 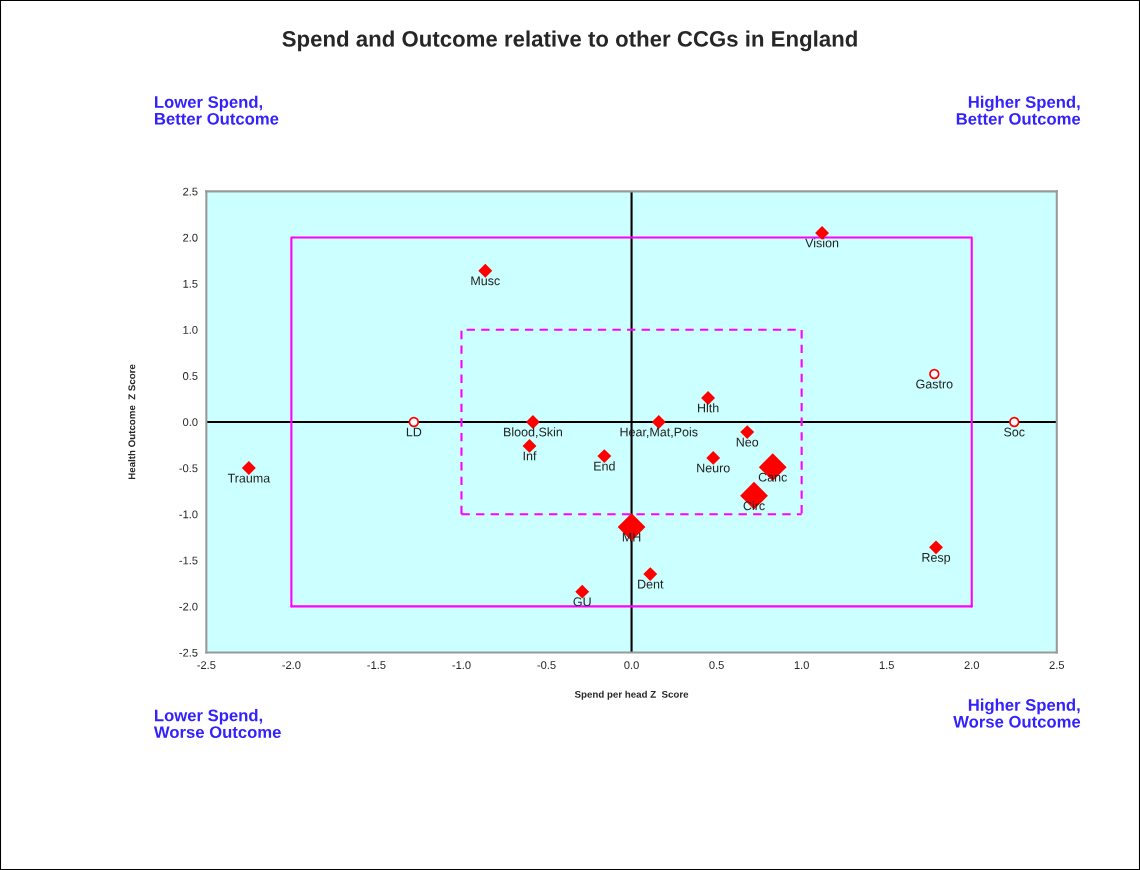 I want to click on text: Lower Spend, Worse Outcome, so click(x=217, y=724).